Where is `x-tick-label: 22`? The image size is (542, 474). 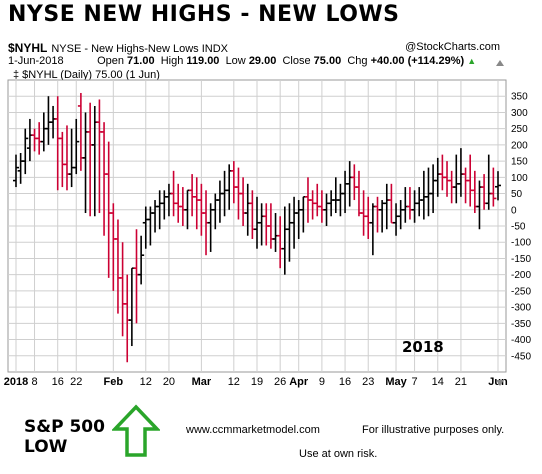
x-tick-label: 22 is located at coordinates (76, 382).